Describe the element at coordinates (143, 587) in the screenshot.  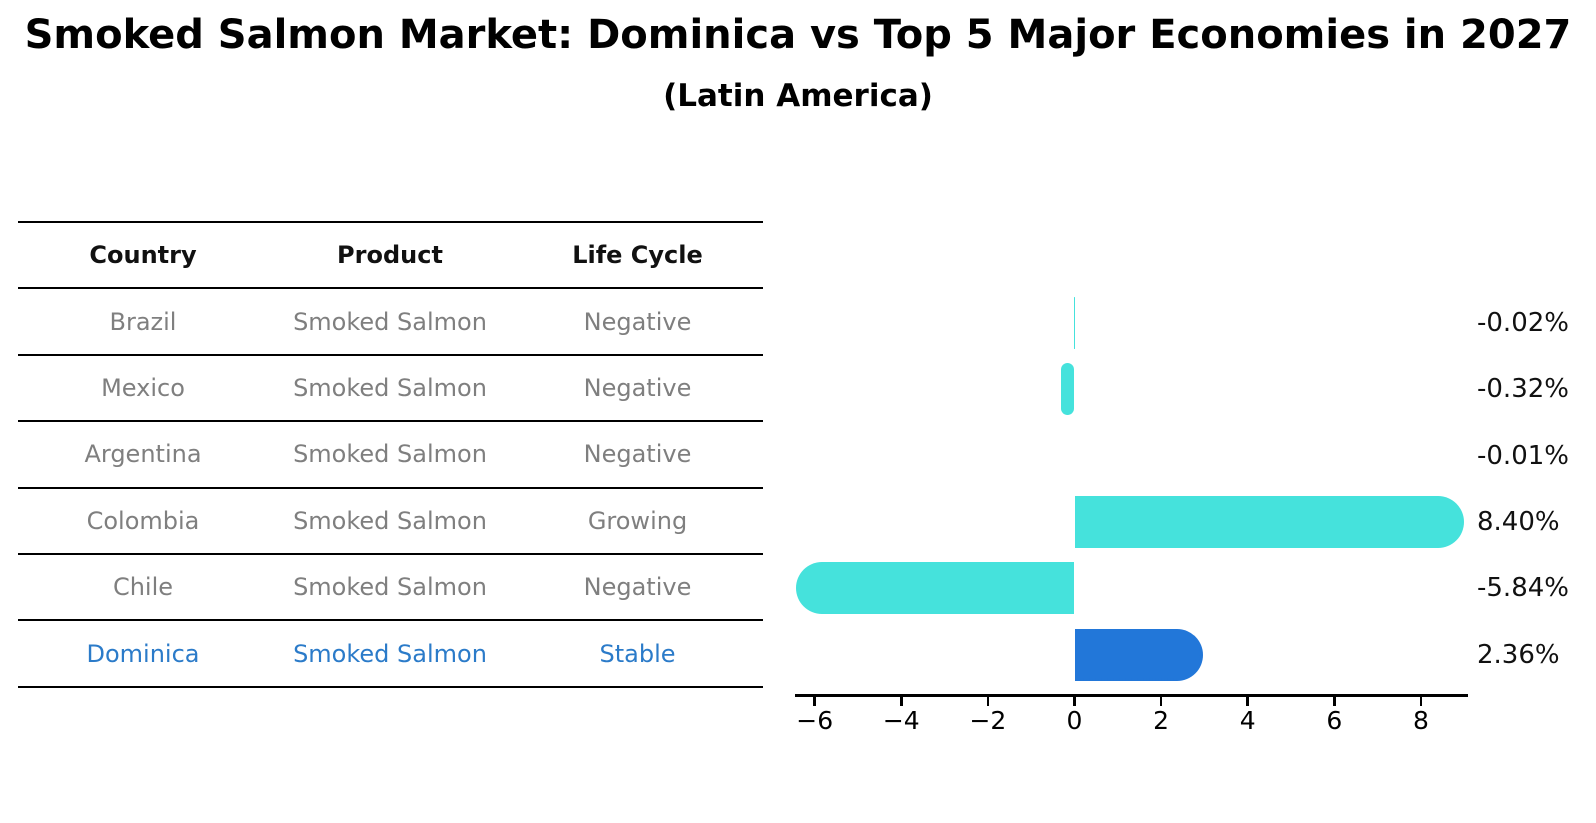
I see `country-cell: Chile` at that location.